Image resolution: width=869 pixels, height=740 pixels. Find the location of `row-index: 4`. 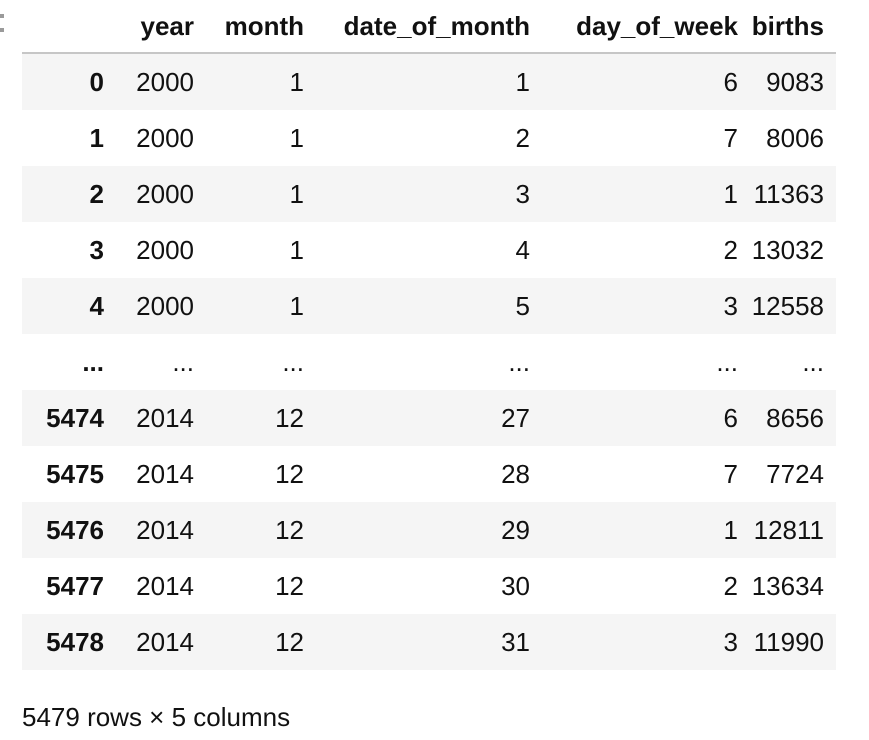

row-index: 4 is located at coordinates (96, 305).